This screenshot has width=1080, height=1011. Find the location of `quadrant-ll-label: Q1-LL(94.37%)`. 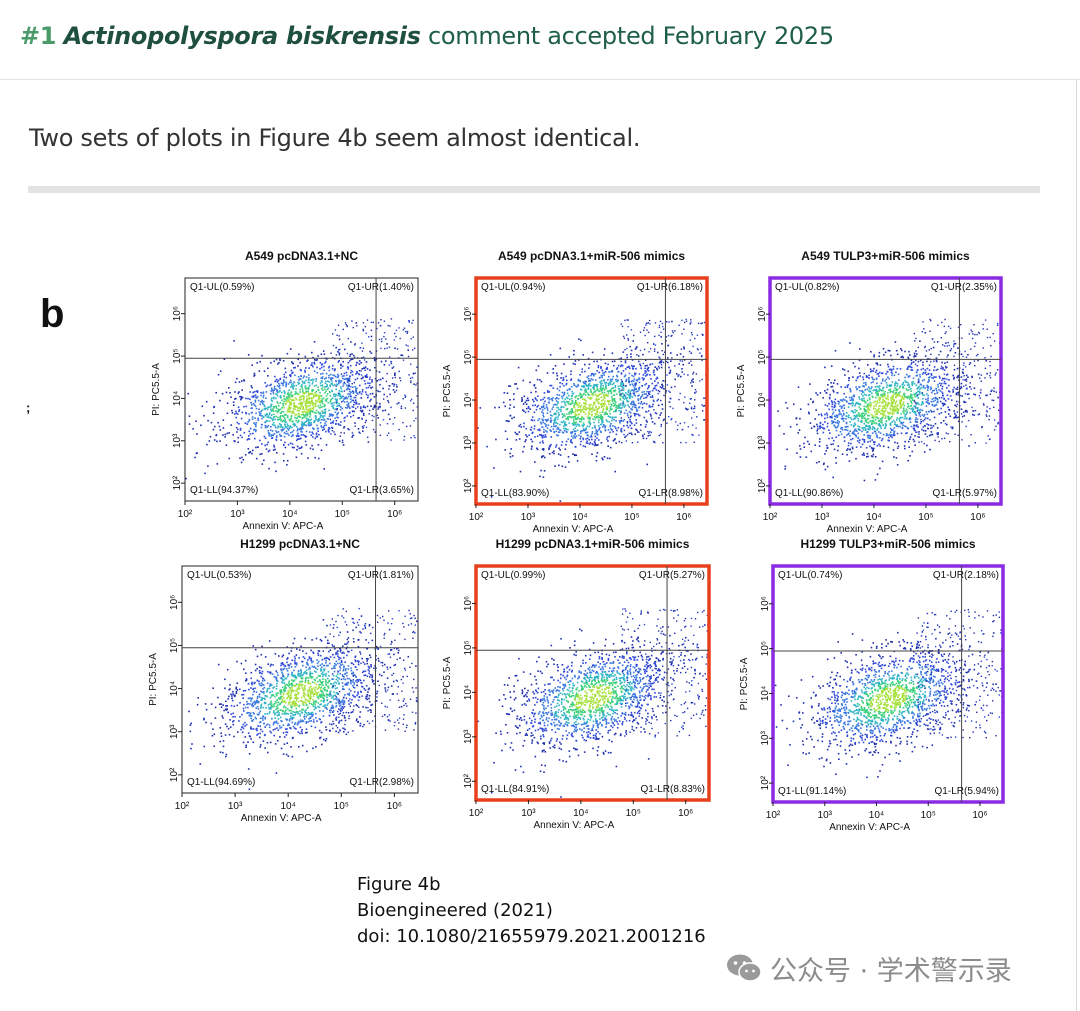

quadrant-ll-label: Q1-LL(94.37%) is located at coordinates (224, 490).